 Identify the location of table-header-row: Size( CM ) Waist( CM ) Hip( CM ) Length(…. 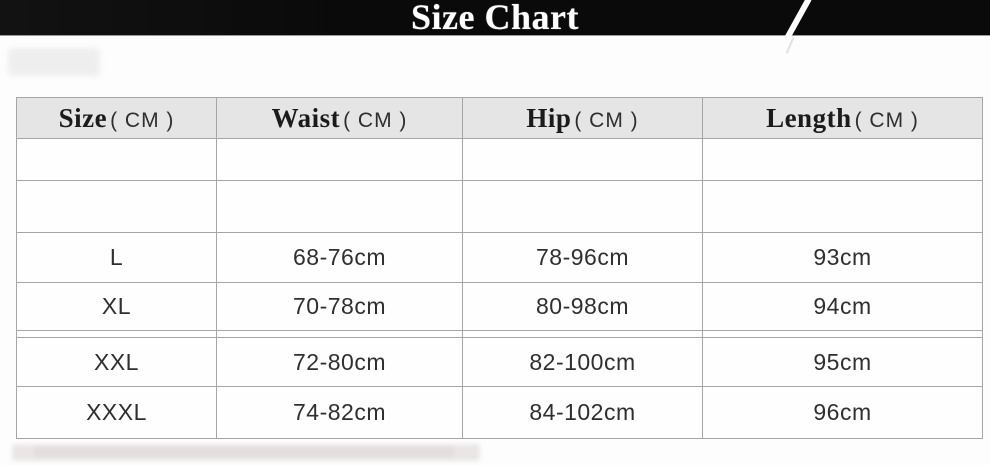
(499, 118).